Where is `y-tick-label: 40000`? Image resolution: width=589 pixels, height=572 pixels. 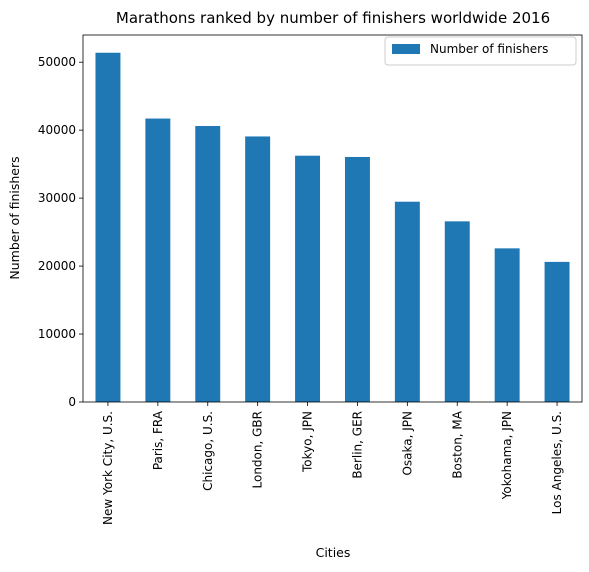
y-tick-label: 40000 is located at coordinates (57, 130).